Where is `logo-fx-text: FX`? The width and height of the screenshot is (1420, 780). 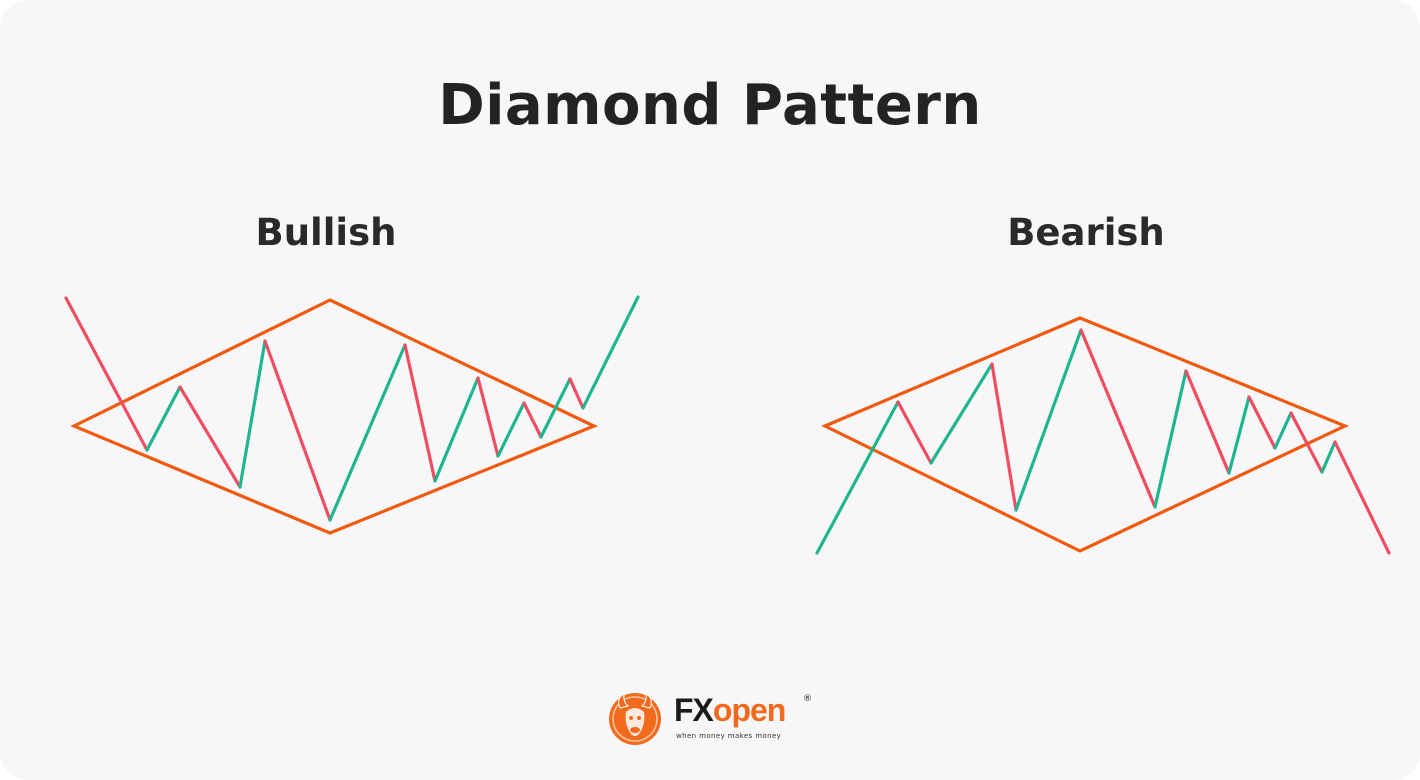 logo-fx-text: FX is located at coordinates (694, 710).